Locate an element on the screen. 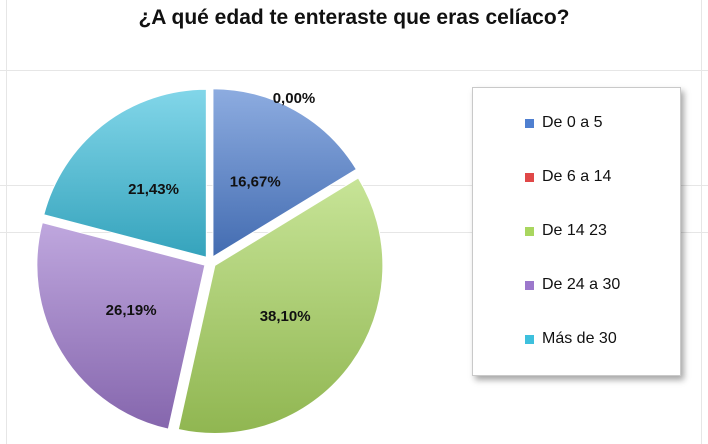  data-label: 26,19% is located at coordinates (131, 310).